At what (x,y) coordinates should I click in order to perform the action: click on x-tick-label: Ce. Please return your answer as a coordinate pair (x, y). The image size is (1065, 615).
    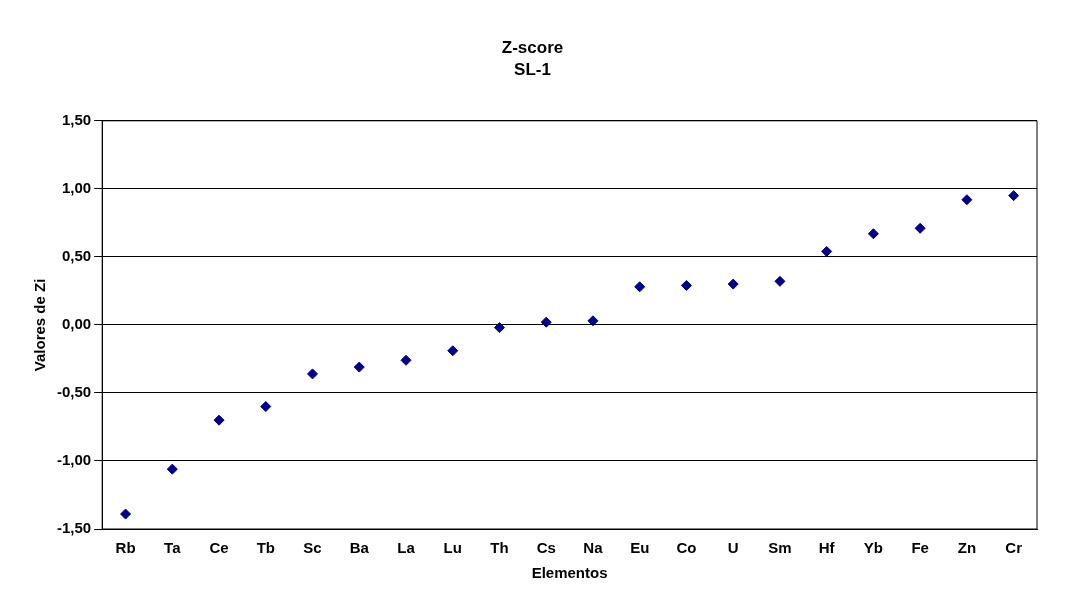
    Looking at the image, I should click on (219, 548).